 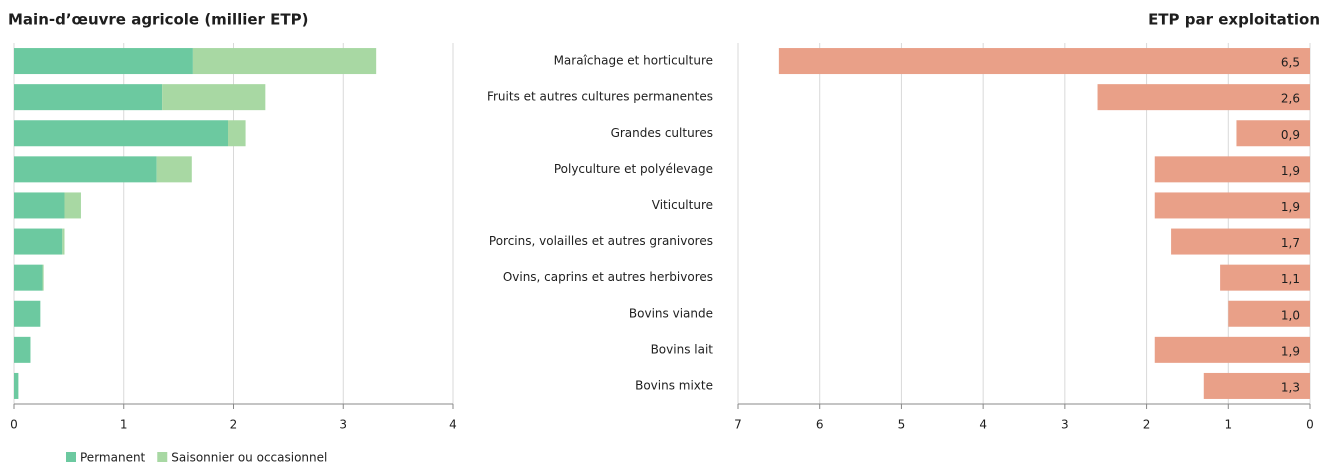 I want to click on category-label: Grandes cultures, so click(x=662, y=133).